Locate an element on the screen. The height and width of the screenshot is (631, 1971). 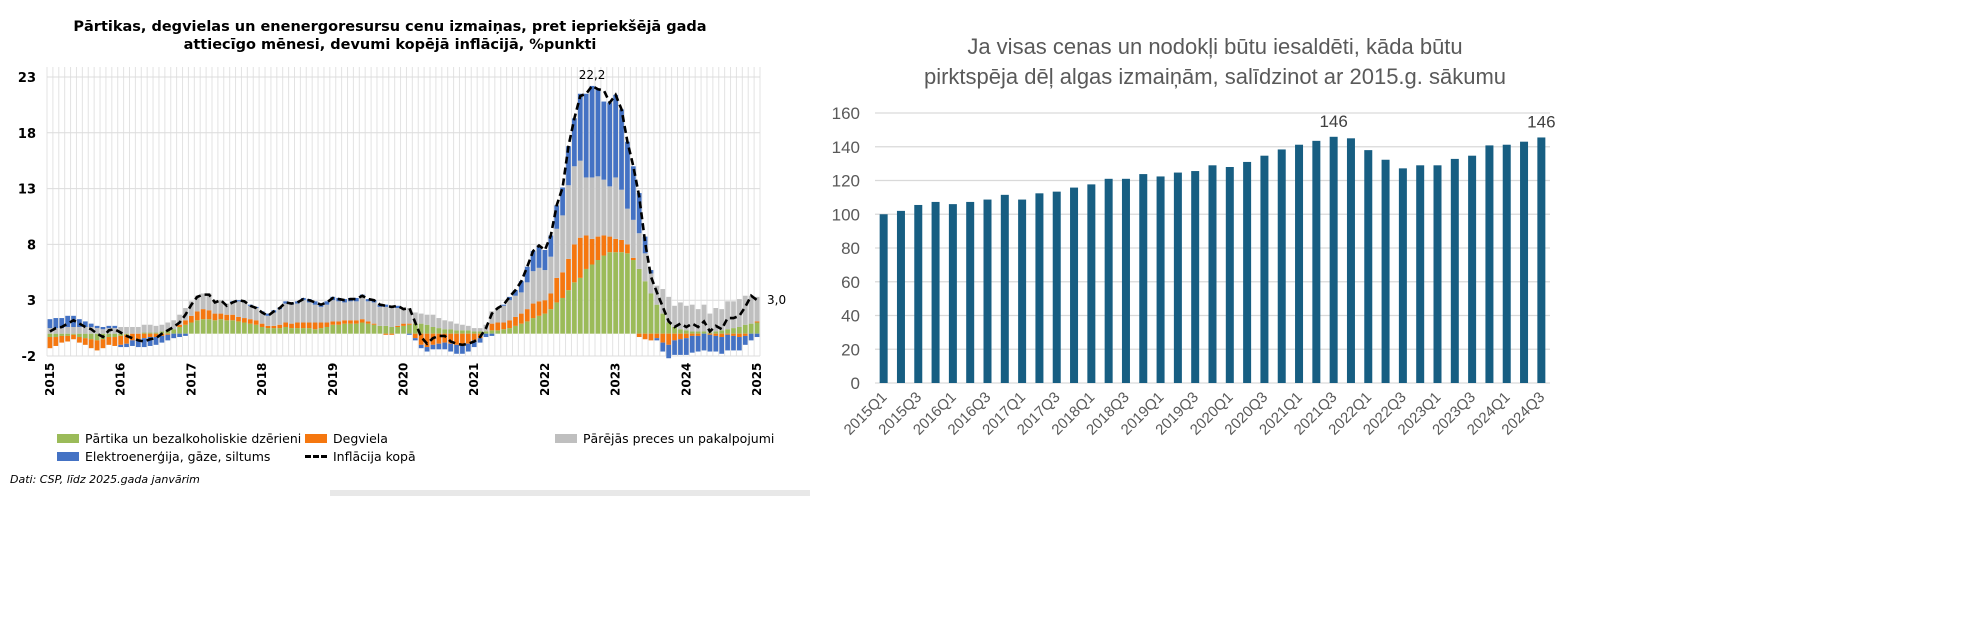
x-tick-label: 2019 is located at coordinates (333, 379).